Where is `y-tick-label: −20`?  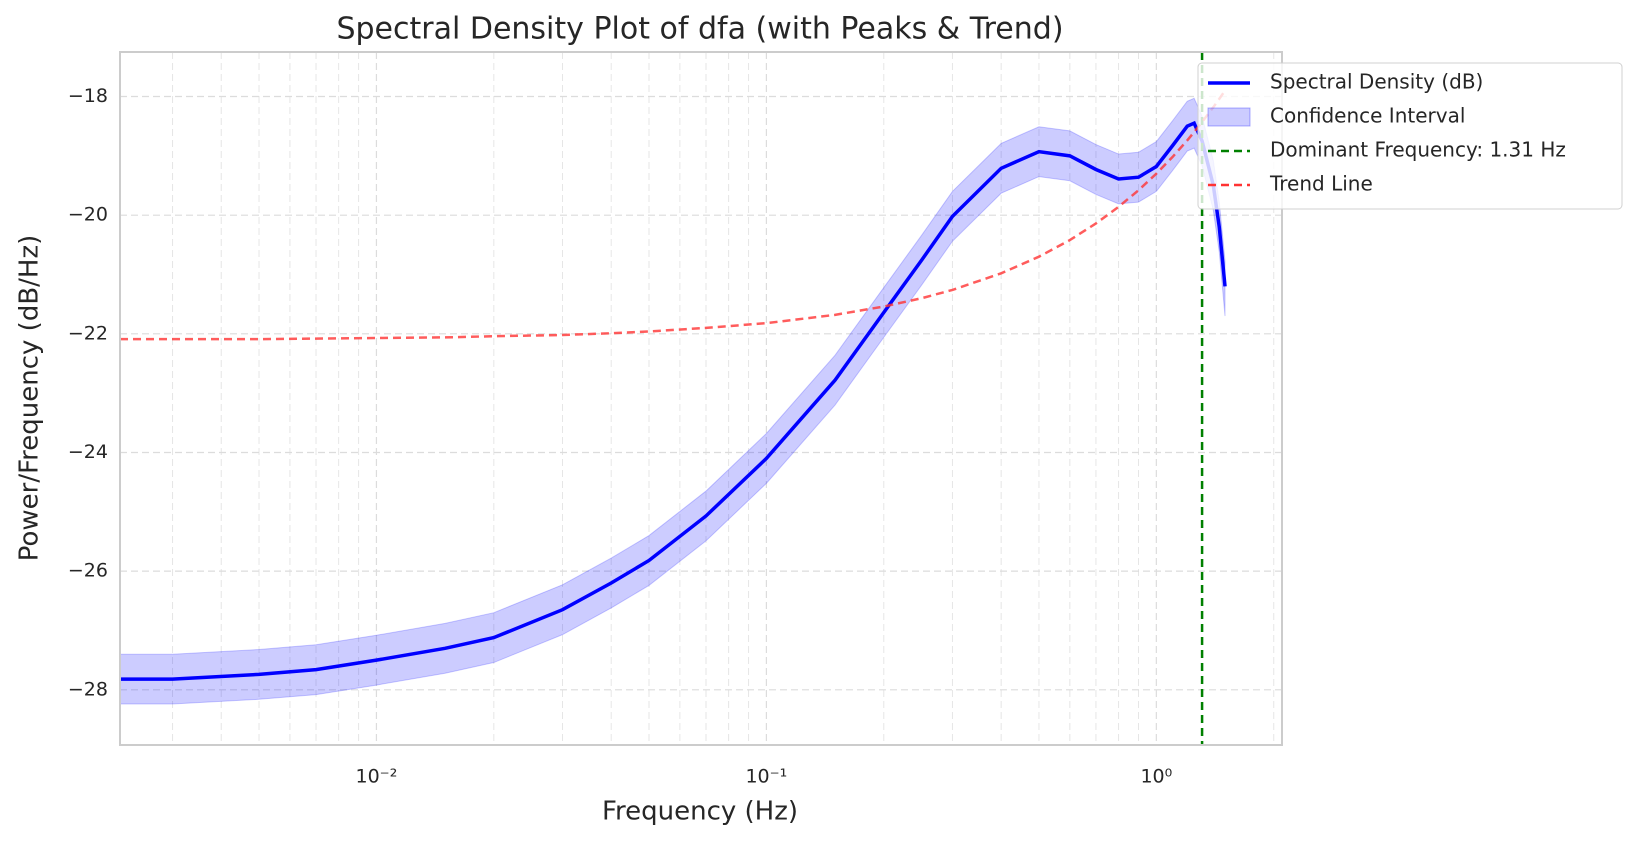 y-tick-label: −20 is located at coordinates (88, 215).